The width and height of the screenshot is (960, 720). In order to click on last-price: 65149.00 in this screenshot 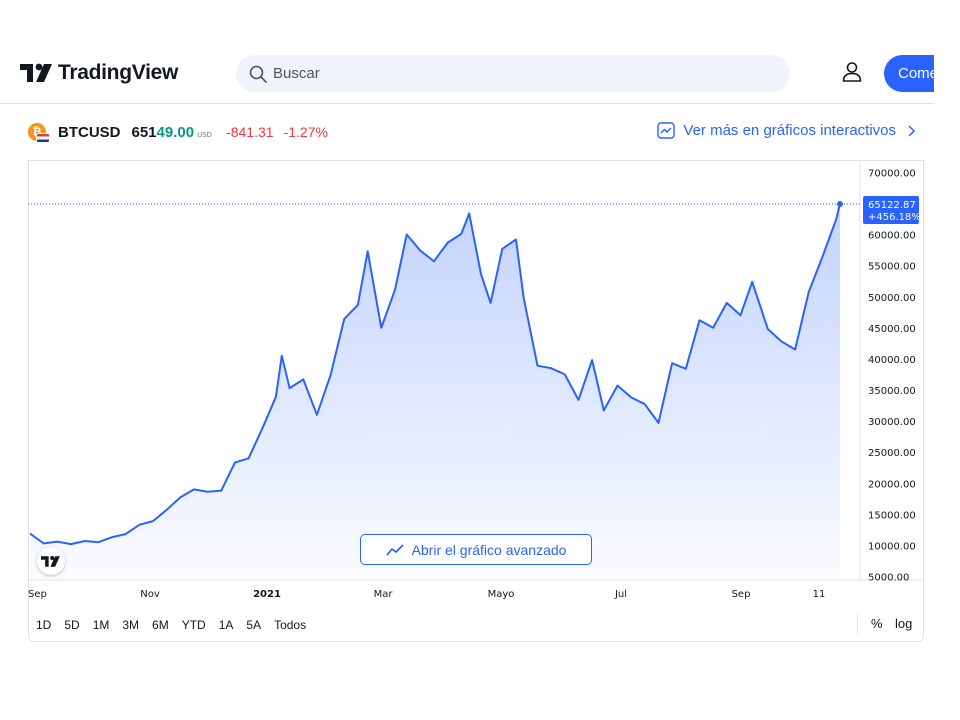, I will do `click(163, 132)`.